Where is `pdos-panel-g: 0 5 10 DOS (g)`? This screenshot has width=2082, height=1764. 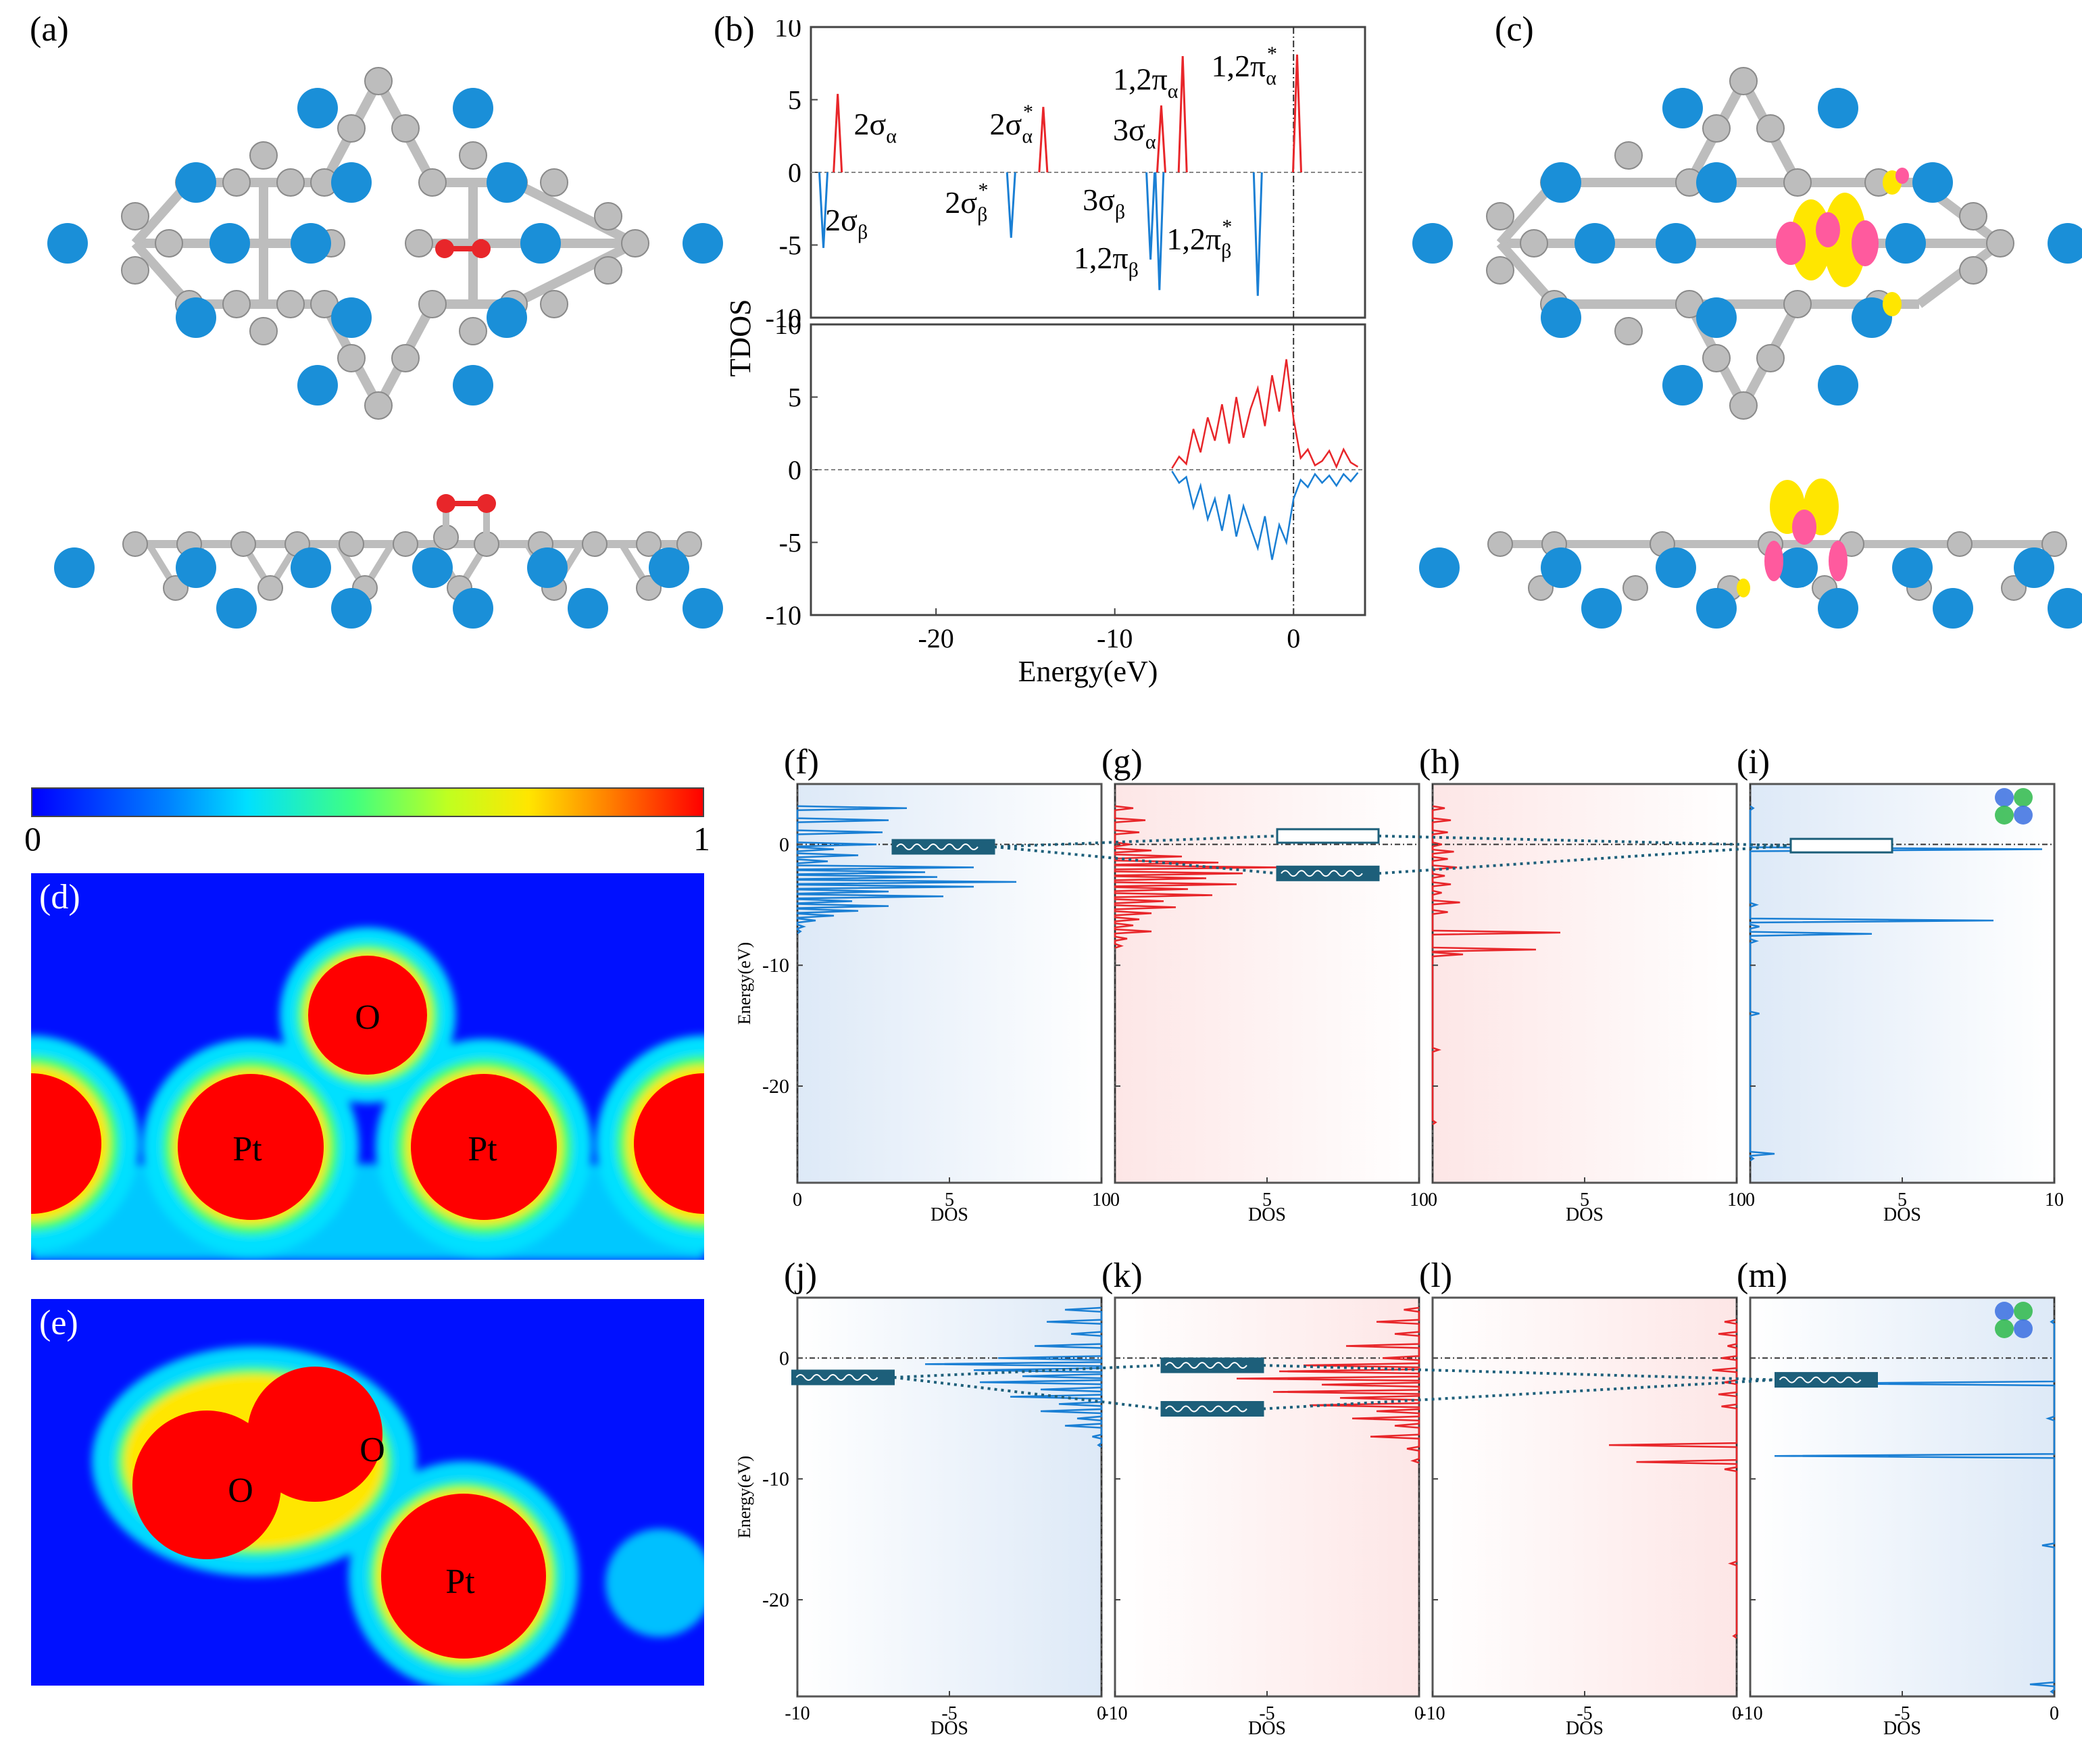
pdos-panel-g: 0 5 10 DOS (g) is located at coordinates (1265, 984).